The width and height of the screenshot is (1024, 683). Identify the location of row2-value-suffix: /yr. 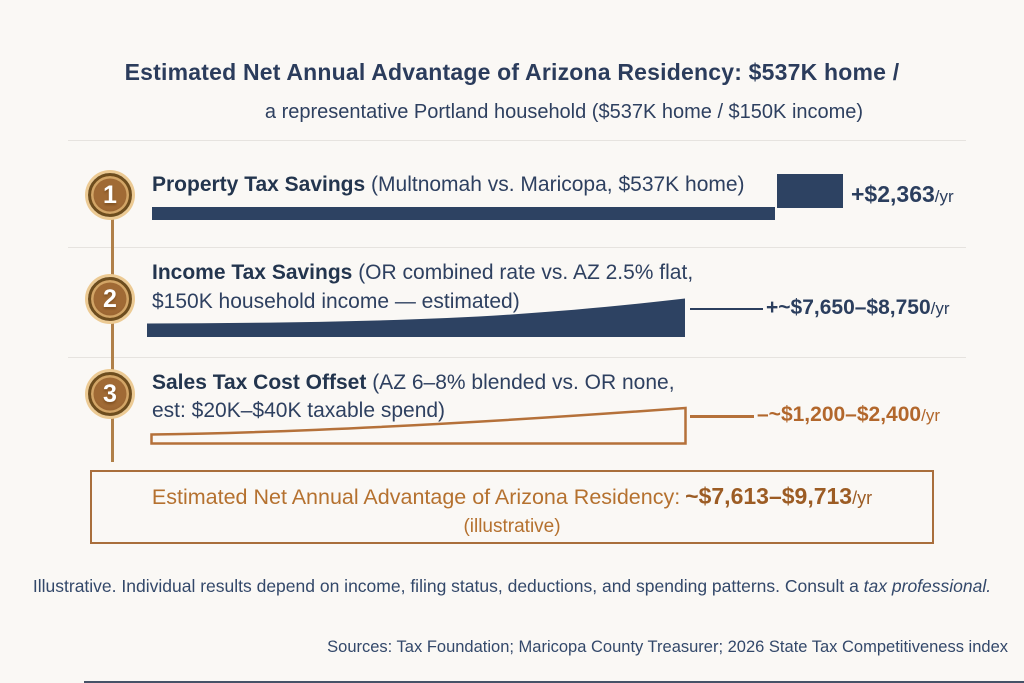
(940, 308).